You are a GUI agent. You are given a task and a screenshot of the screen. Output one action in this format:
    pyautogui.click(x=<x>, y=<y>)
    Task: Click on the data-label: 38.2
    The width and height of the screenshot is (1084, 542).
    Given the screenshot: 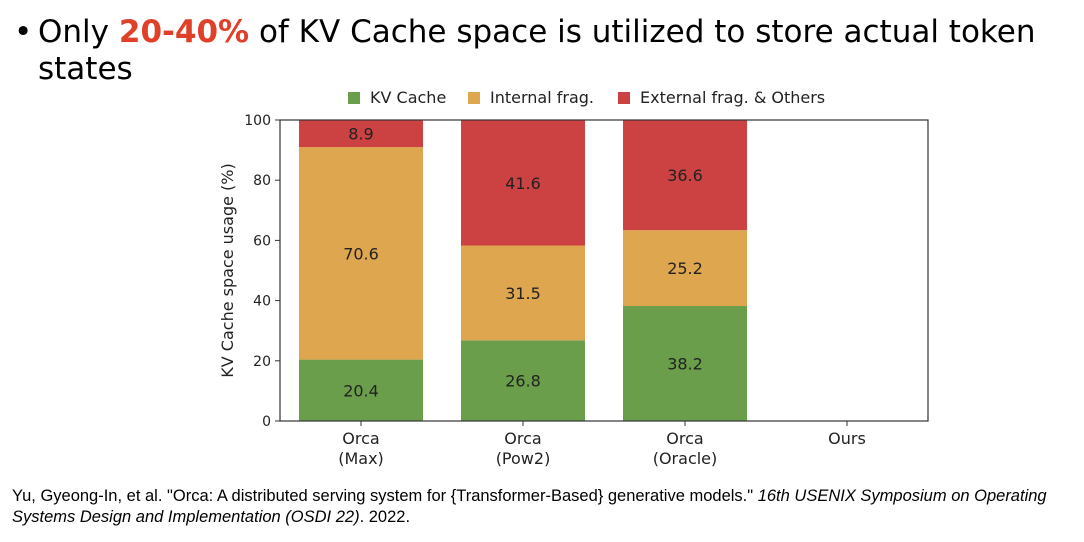 What is the action you would take?
    pyautogui.click(x=685, y=364)
    